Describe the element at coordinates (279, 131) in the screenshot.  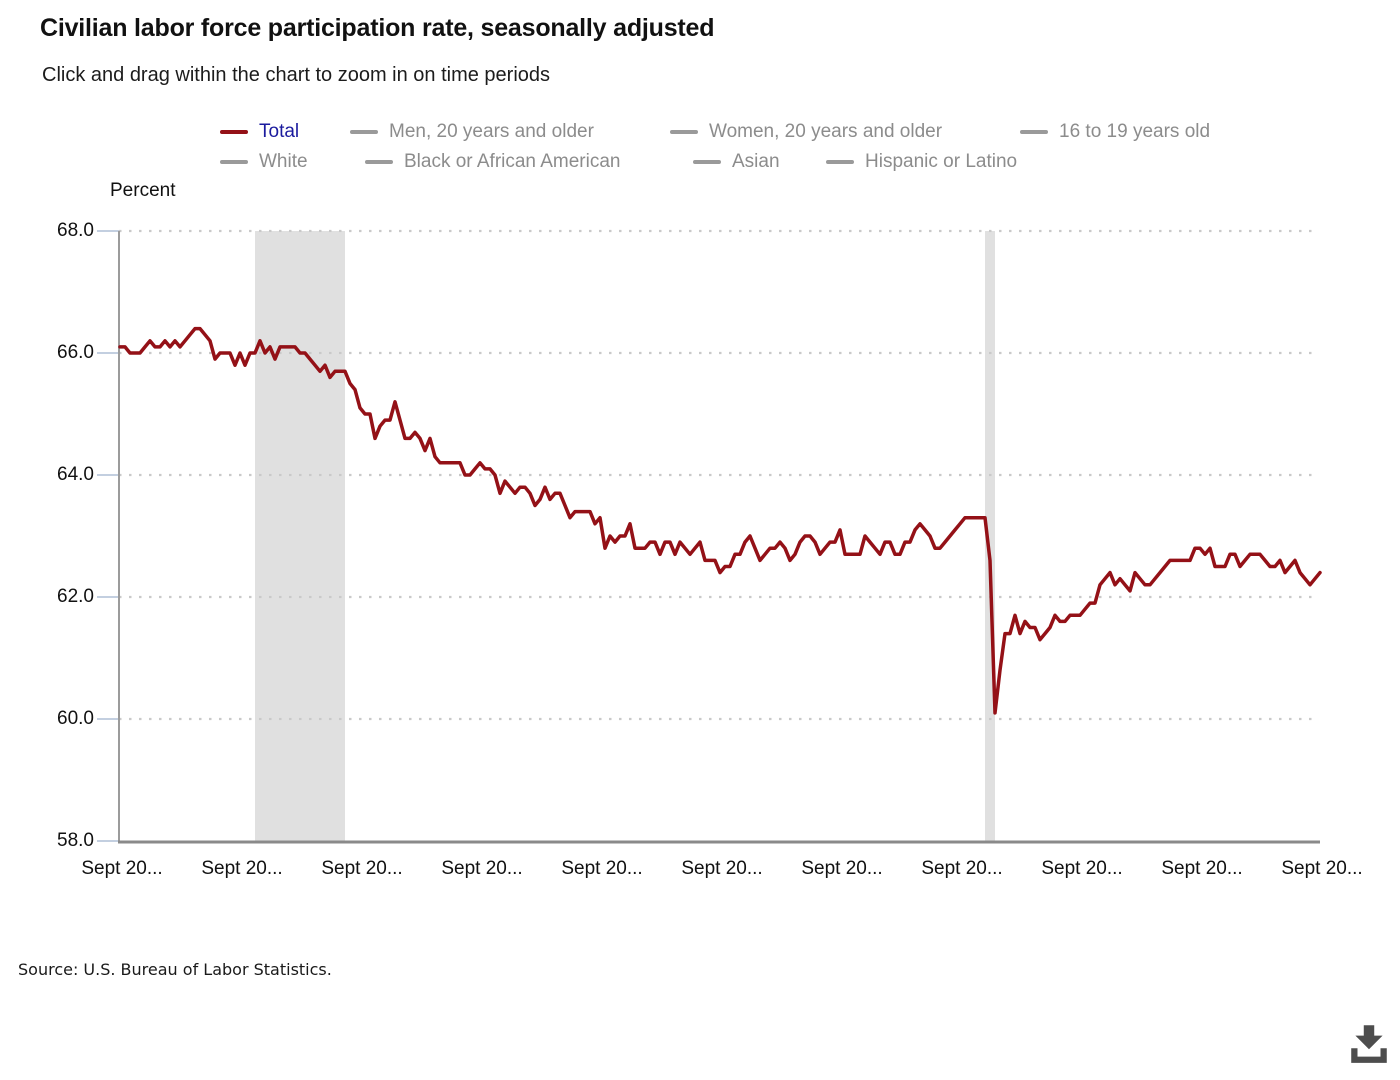
I see `legend-label: Total` at that location.